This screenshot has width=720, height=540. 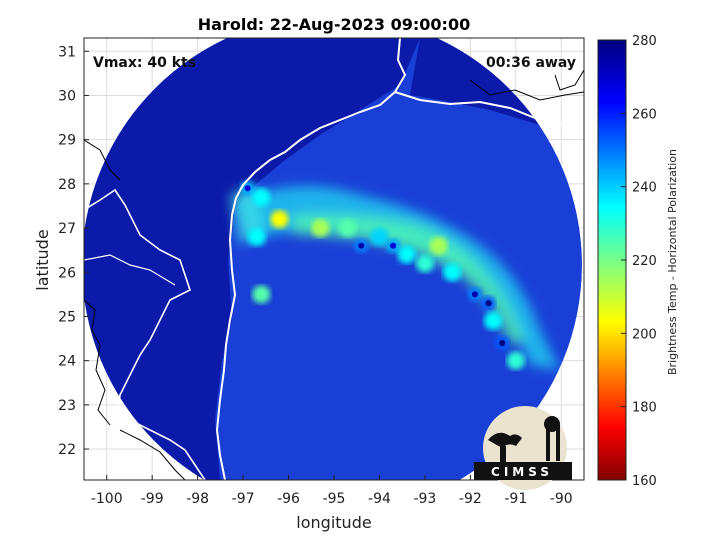 I want to click on colorbar-tick-label: 260, so click(x=644, y=114).